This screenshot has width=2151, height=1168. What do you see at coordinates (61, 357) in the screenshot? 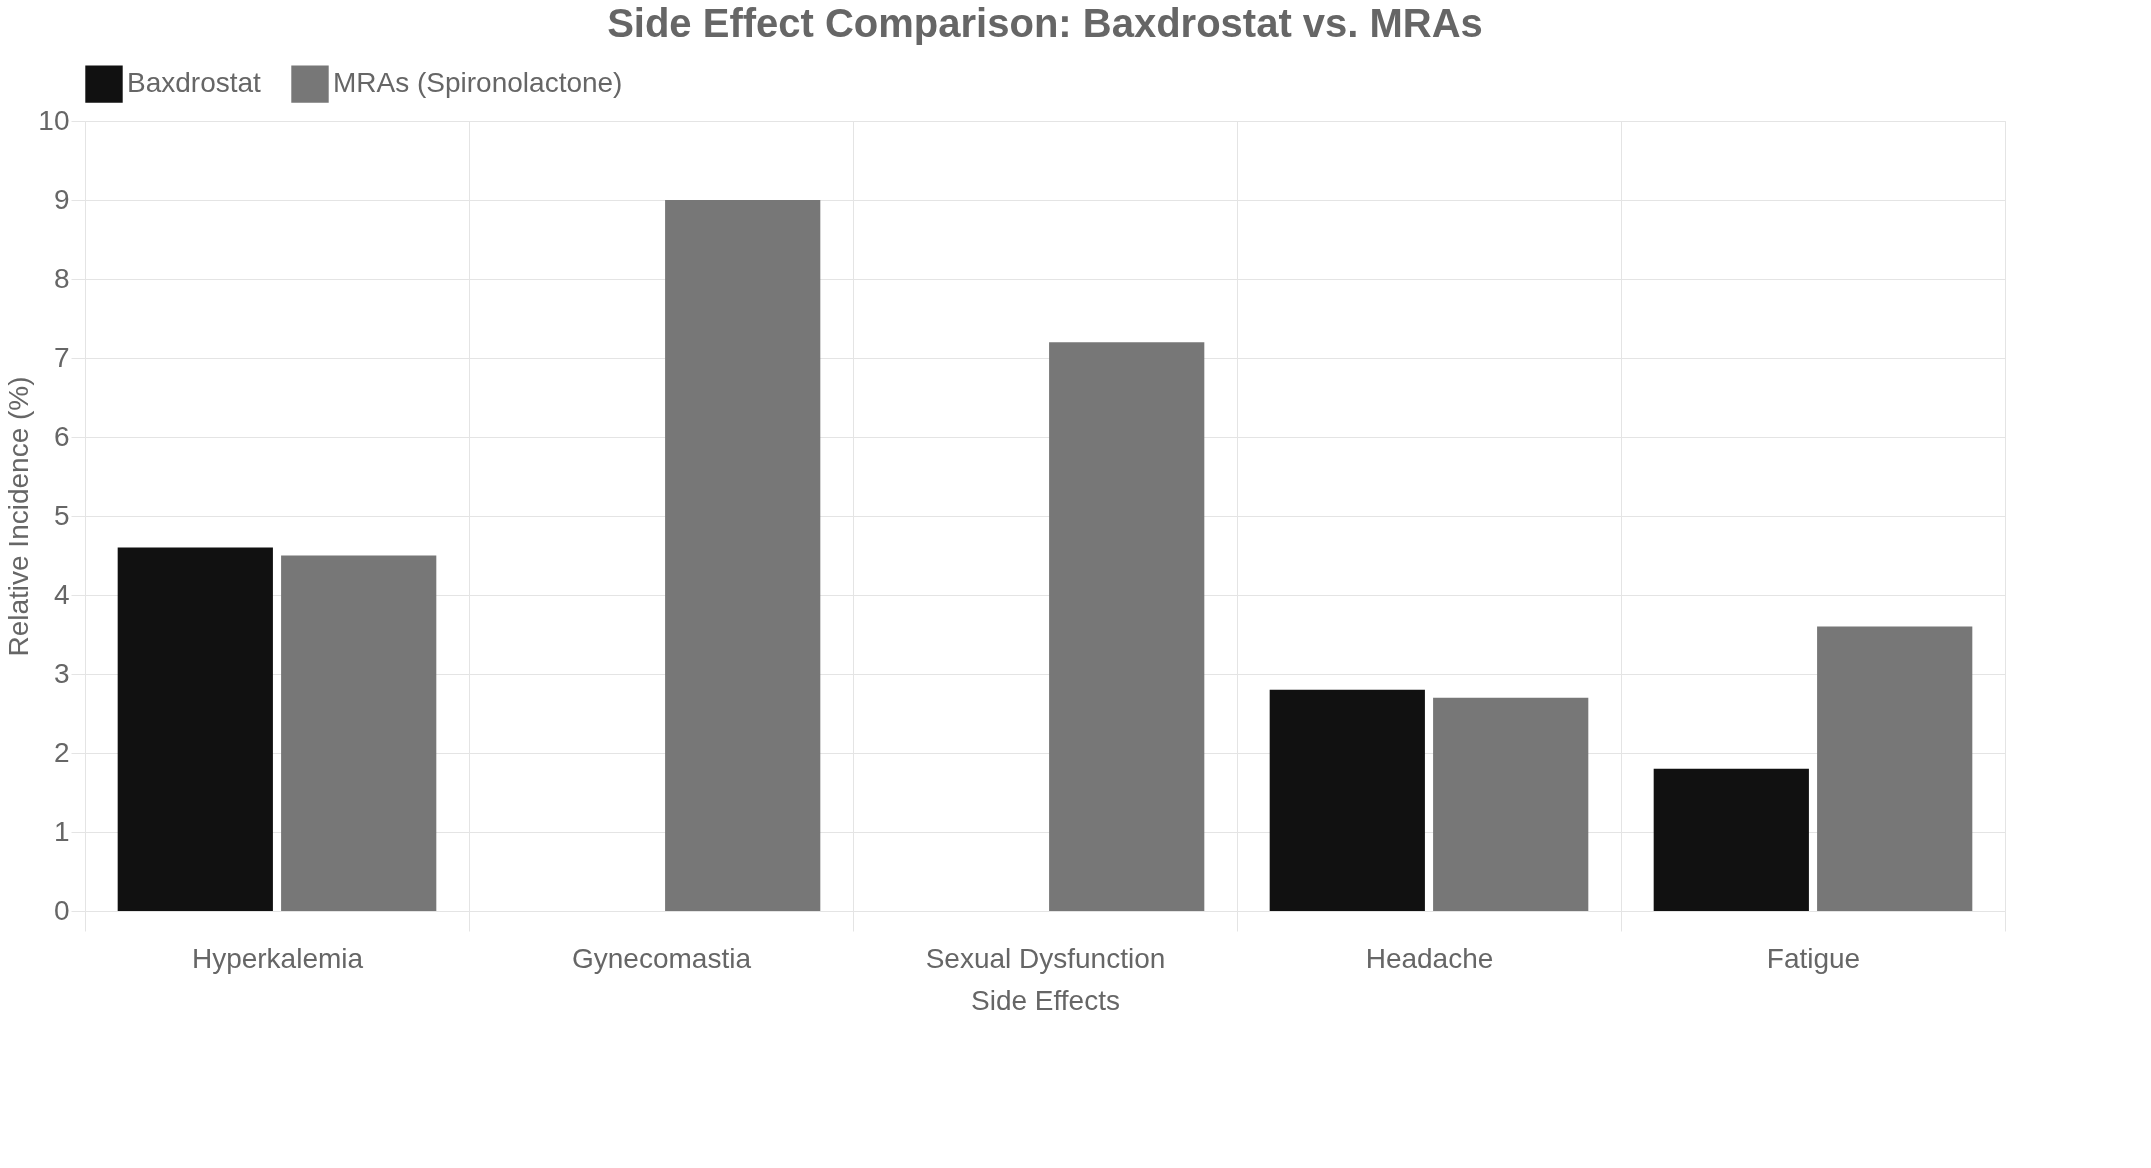
I see `y-tick-label: 7` at bounding box center [61, 357].